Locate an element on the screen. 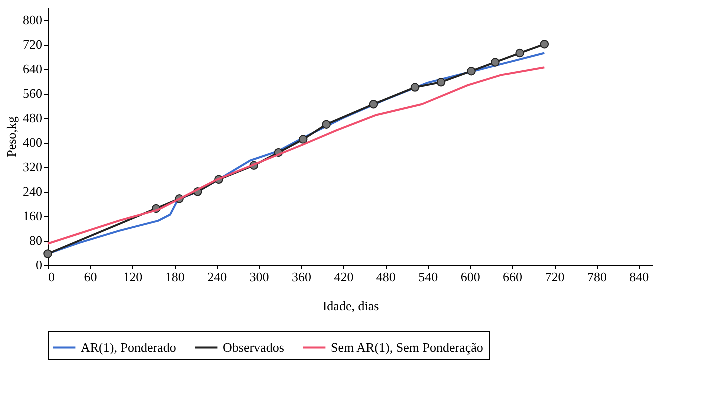 This screenshot has width=705, height=408. y-tick-label: 0 is located at coordinates (39, 265).